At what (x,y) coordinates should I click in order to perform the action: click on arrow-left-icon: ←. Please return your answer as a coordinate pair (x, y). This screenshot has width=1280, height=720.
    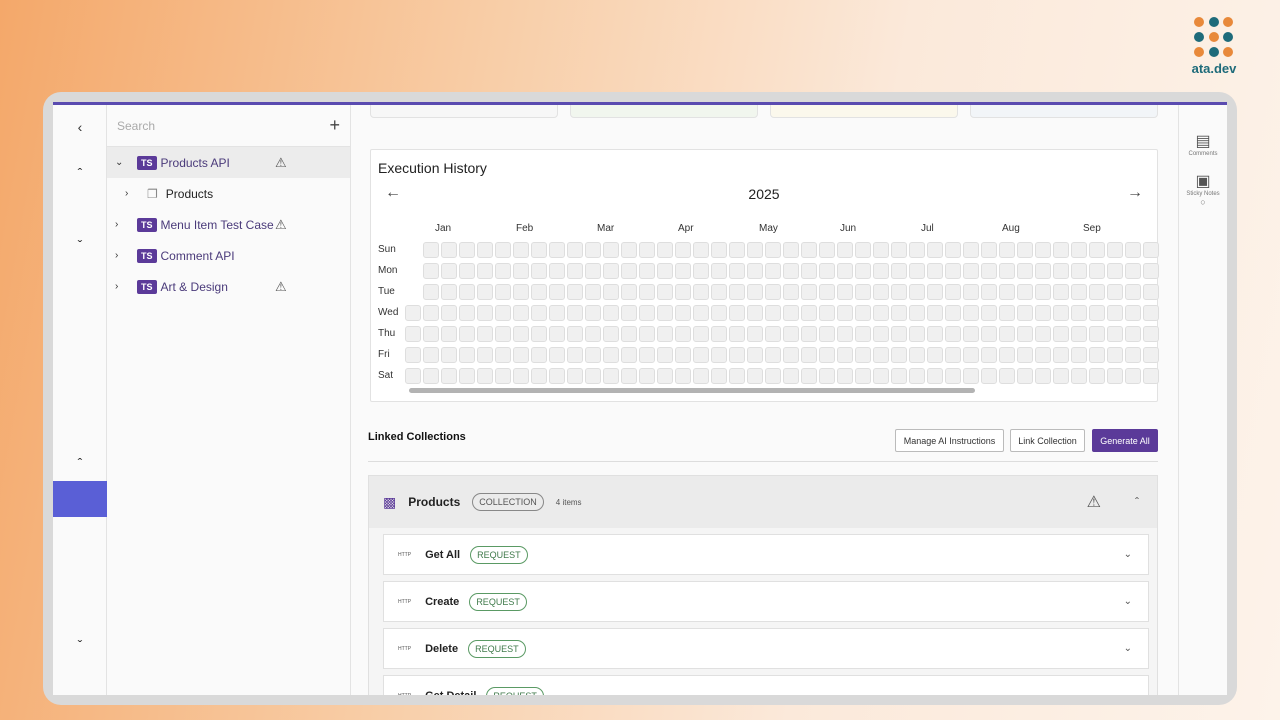
    Looking at the image, I should click on (393, 192).